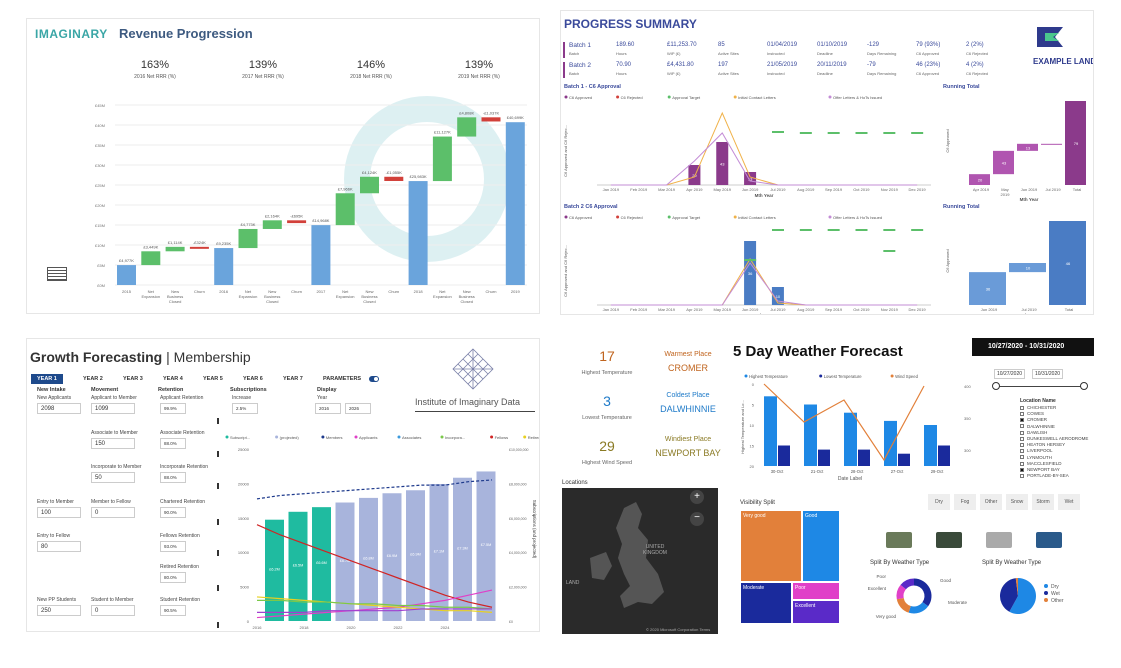 The height and width of the screenshot is (668, 1121). I want to click on kpi-label: 2017 Net RRR (%), so click(263, 77).